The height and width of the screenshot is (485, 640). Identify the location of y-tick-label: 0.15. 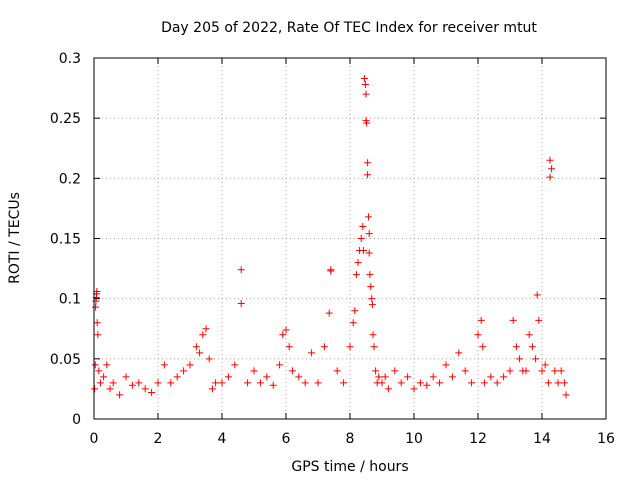
(65, 240).